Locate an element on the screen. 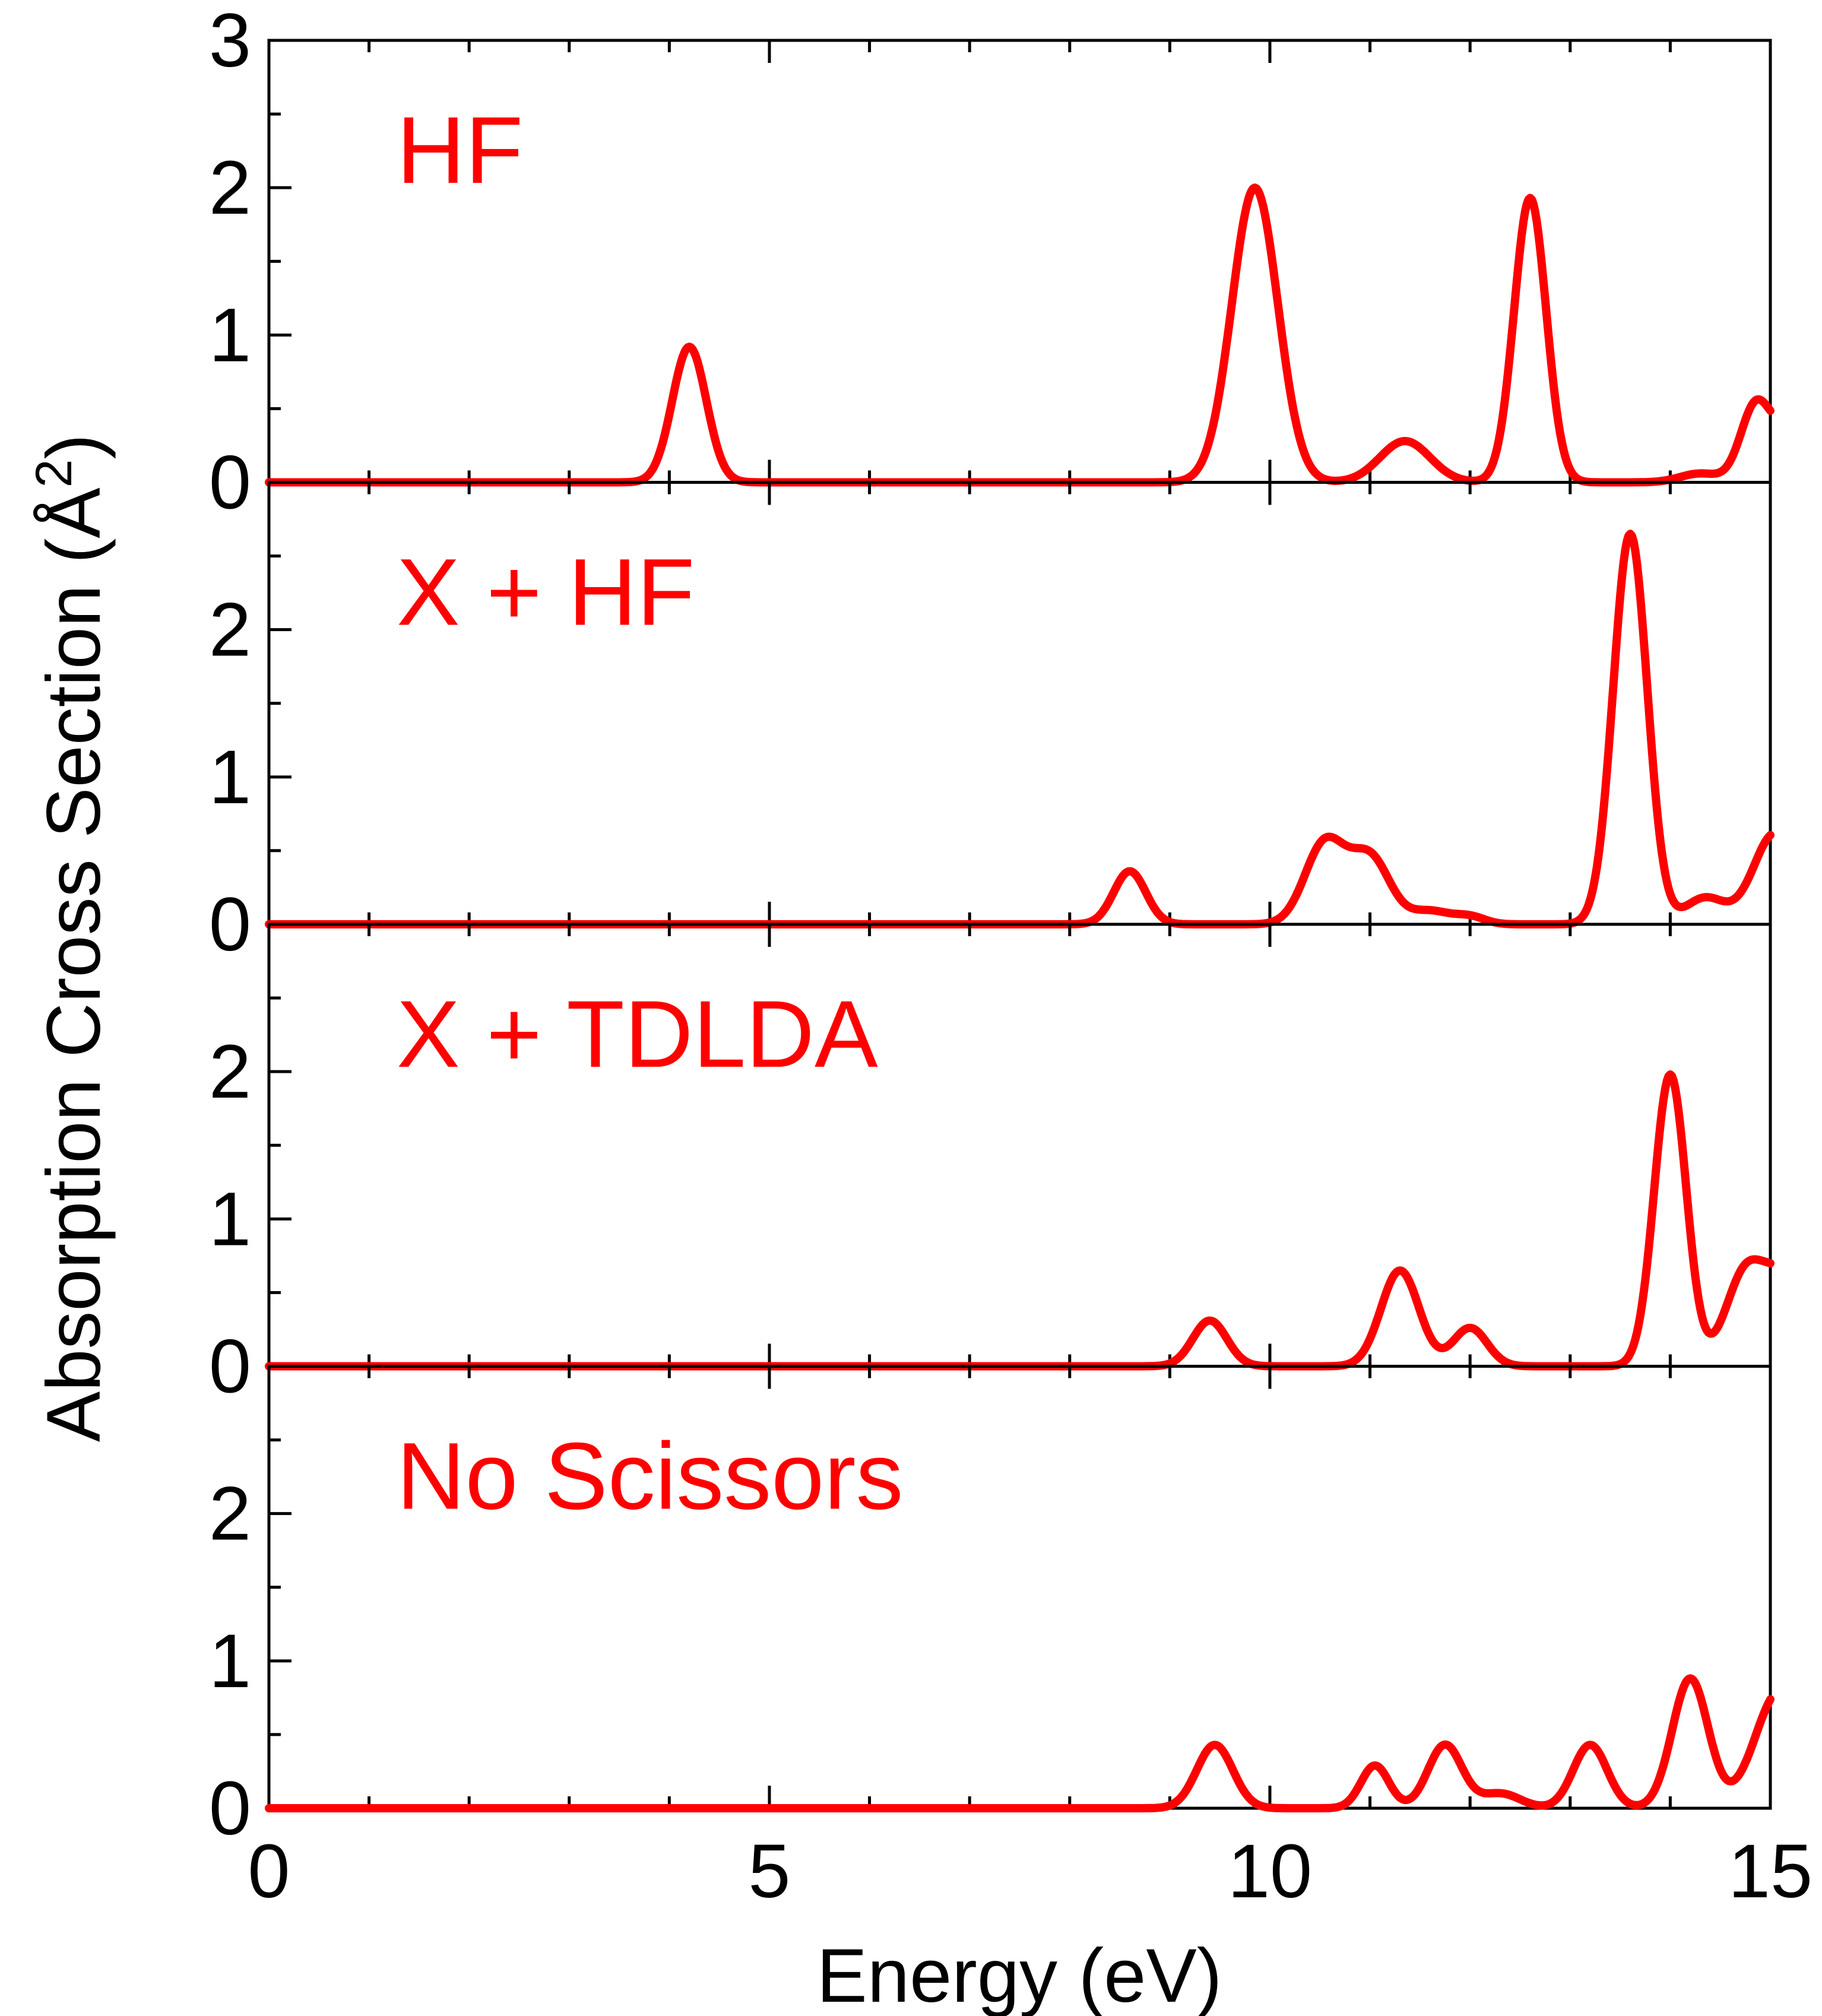  y-axis-label-exponent: 2 is located at coordinates (54, 473).